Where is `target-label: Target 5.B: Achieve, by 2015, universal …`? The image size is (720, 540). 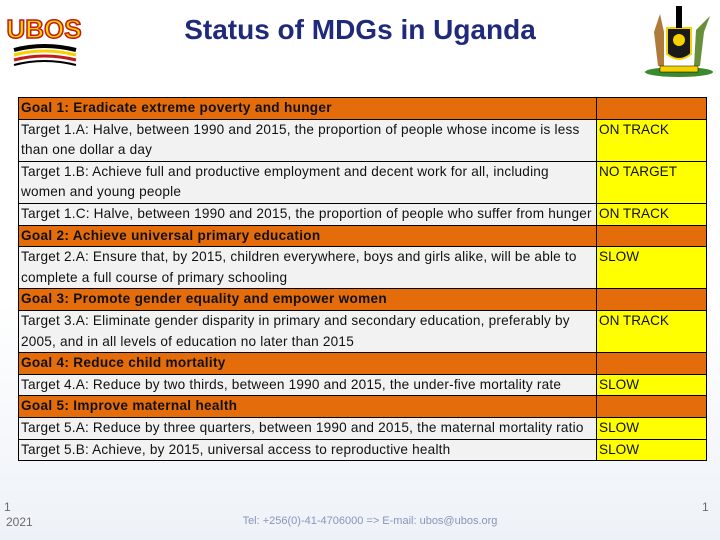
target-label: Target 5.B: Achieve, by 2015, universal … is located at coordinates (307, 450).